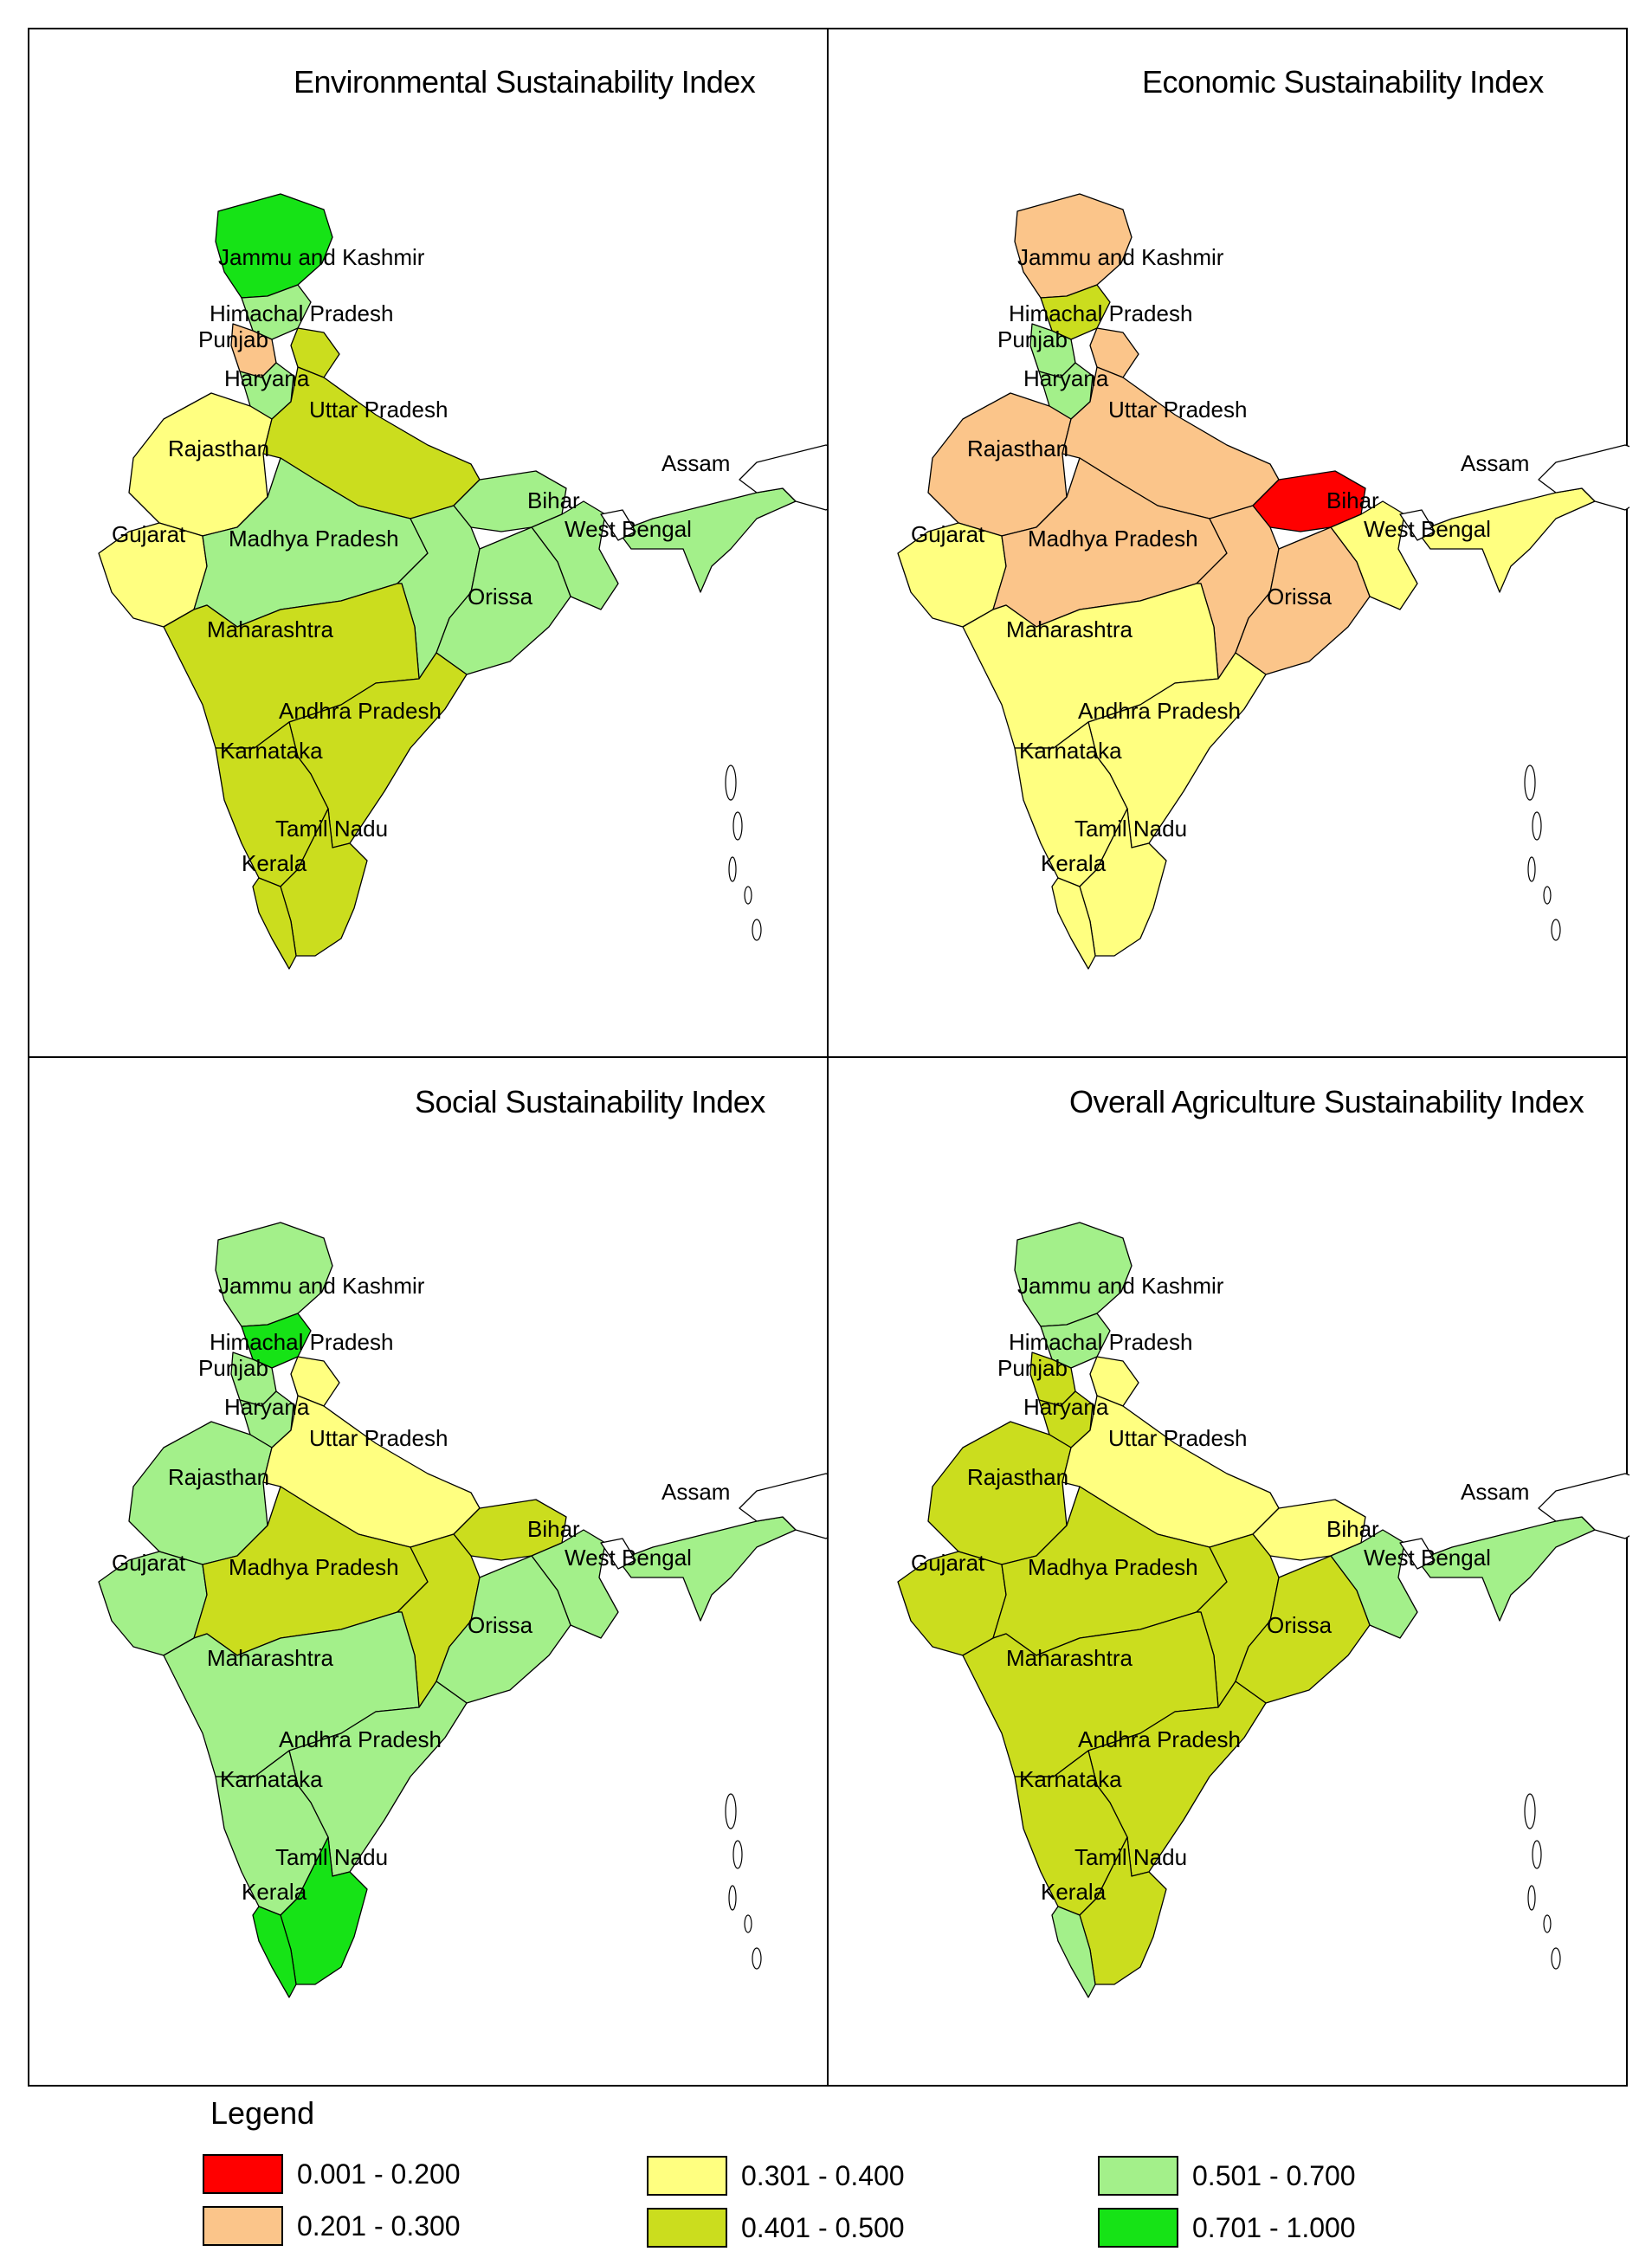  Describe the element at coordinates (379, 2226) in the screenshot. I see `legend-label: 0.201 - 0.300` at that location.